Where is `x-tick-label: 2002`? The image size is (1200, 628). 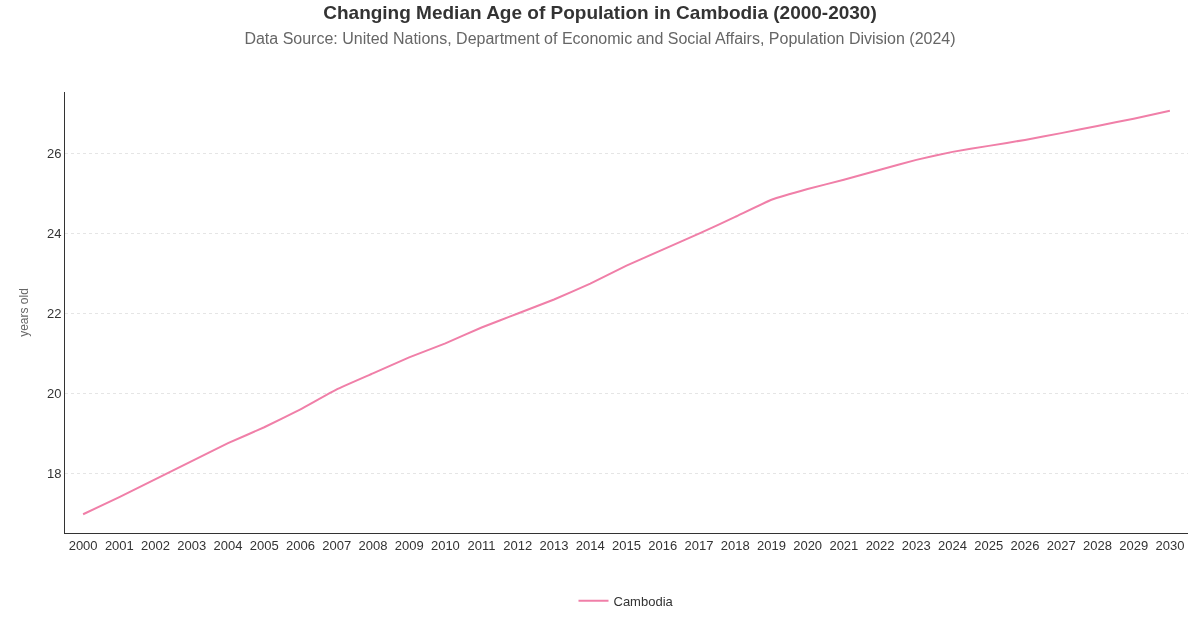 x-tick-label: 2002 is located at coordinates (156, 545).